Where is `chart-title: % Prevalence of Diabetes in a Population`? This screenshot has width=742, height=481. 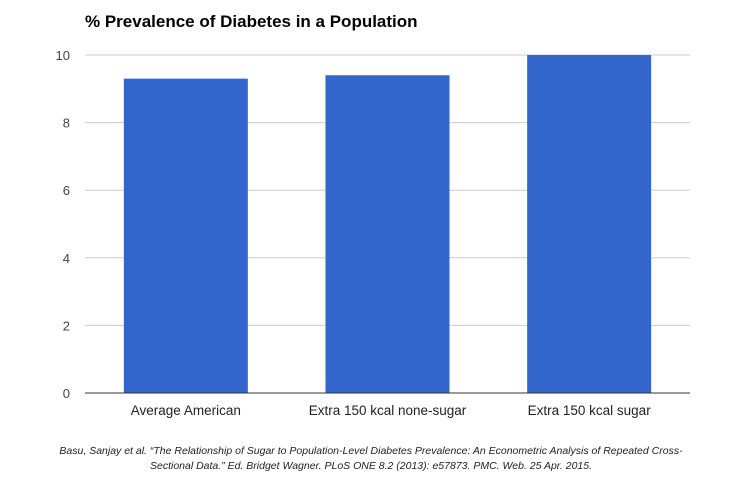
chart-title: % Prevalence of Diabetes in a Population is located at coordinates (251, 21).